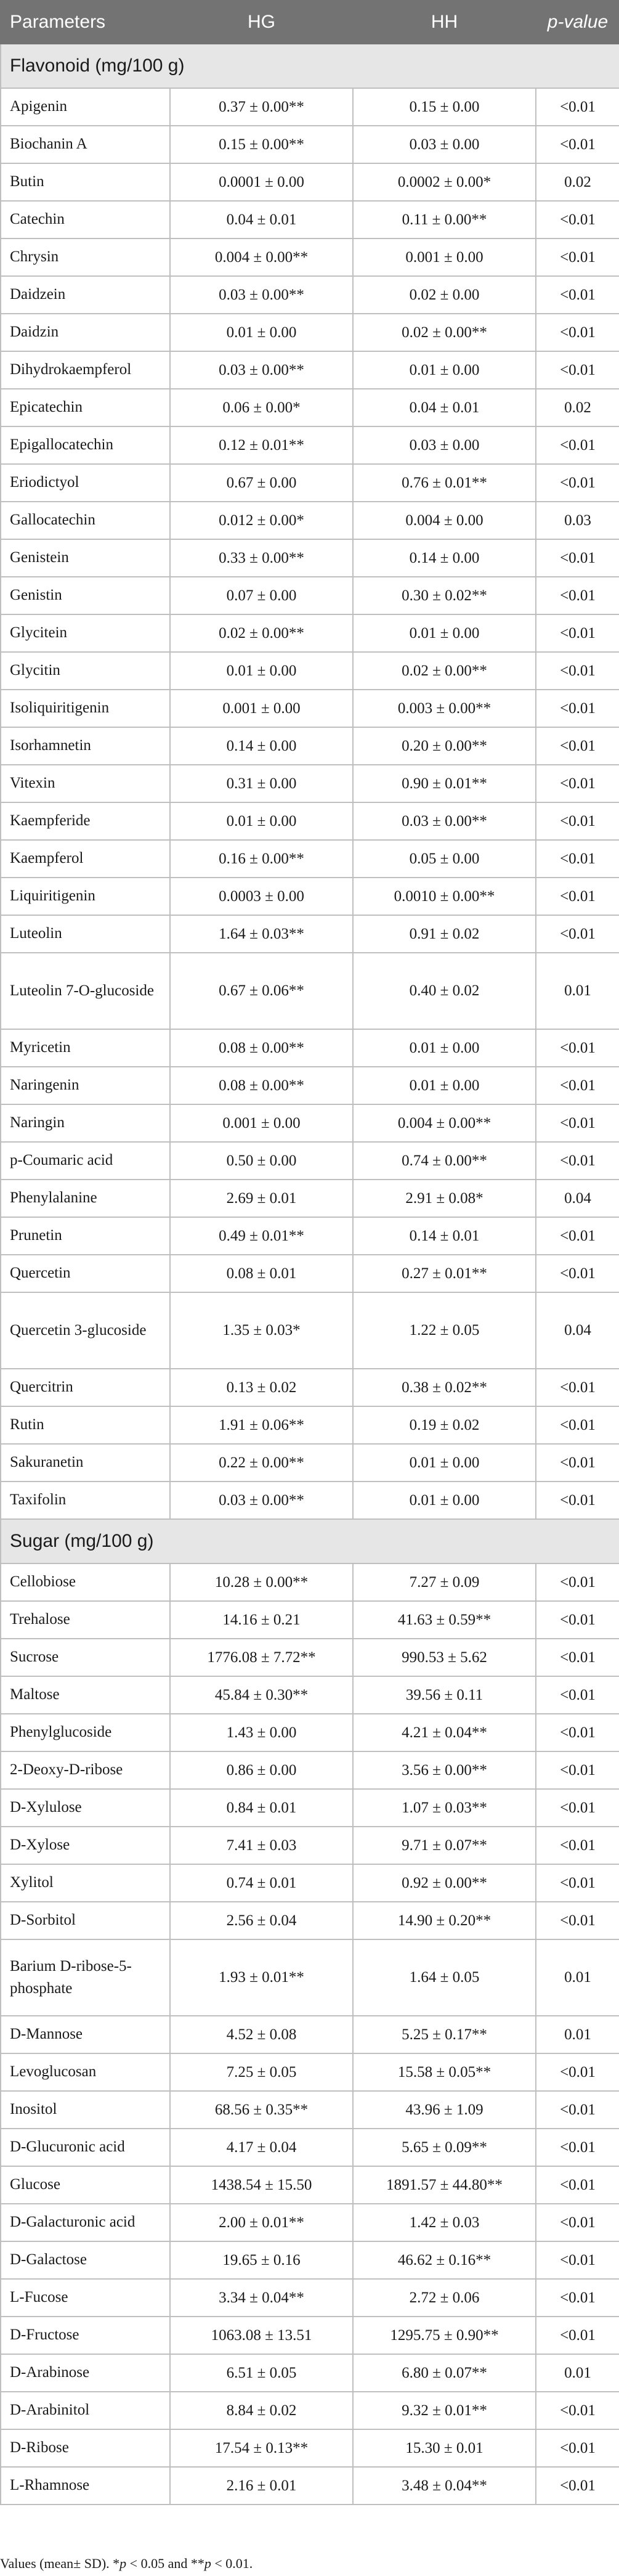 Image resolution: width=619 pixels, height=2576 pixels. I want to click on cell-hg: 4.17 ± 0.04, so click(261, 2147).